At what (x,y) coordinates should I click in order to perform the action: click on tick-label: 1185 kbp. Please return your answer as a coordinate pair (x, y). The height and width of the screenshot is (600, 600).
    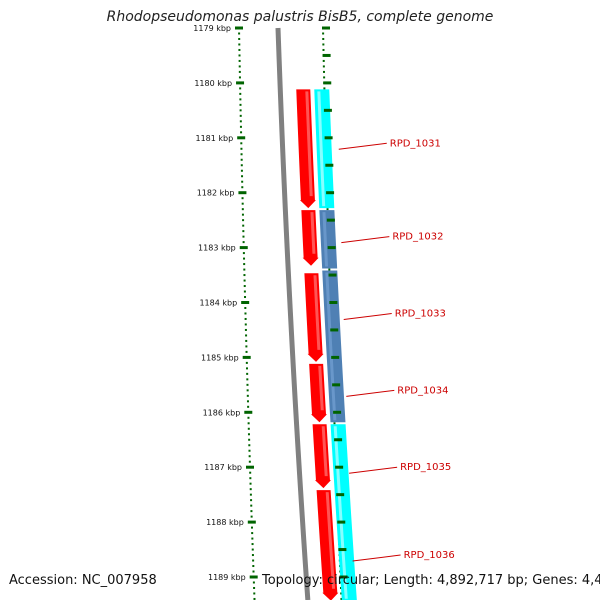
    Looking at the image, I should click on (220, 357).